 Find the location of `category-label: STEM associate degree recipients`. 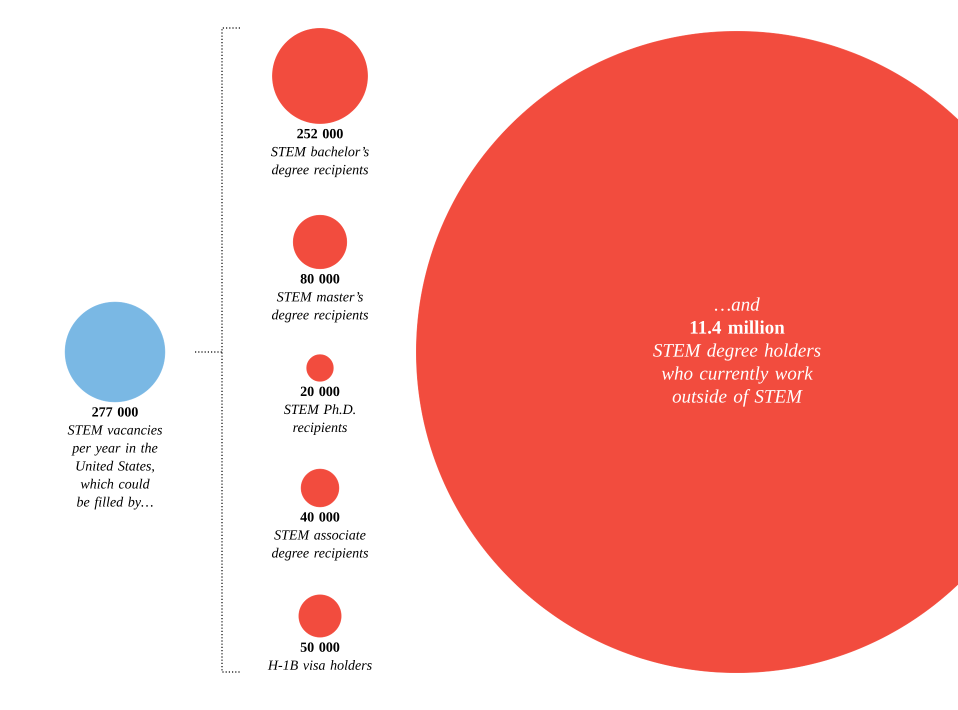

category-label: STEM associate degree recipients is located at coordinates (320, 545).